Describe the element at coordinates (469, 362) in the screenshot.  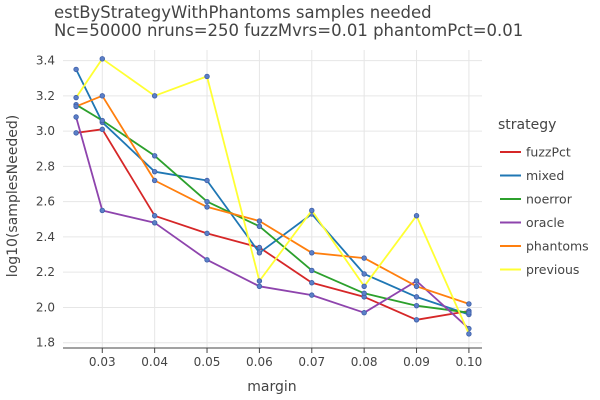
I see `x-tick-label: 0.10` at that location.